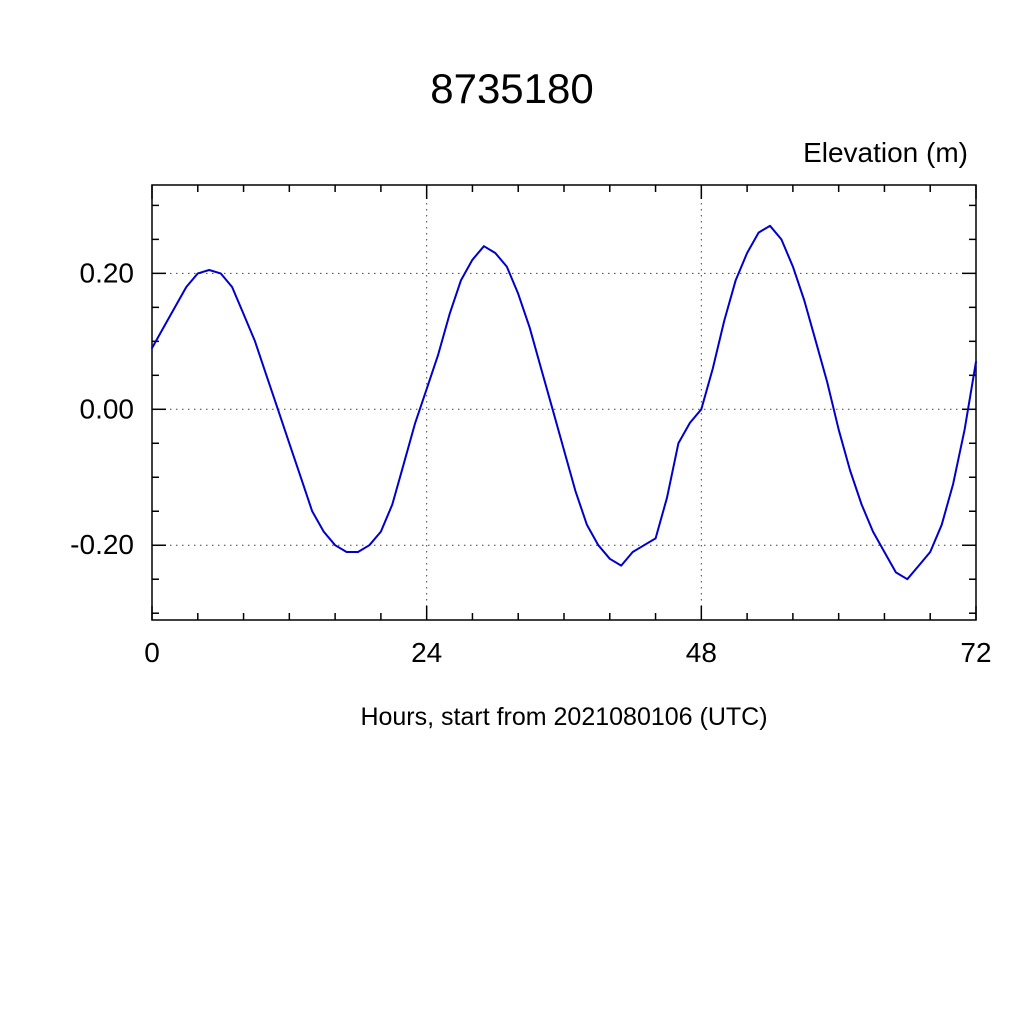  Describe the element at coordinates (107, 272) in the screenshot. I see `y-tick-label: 0.20` at that location.